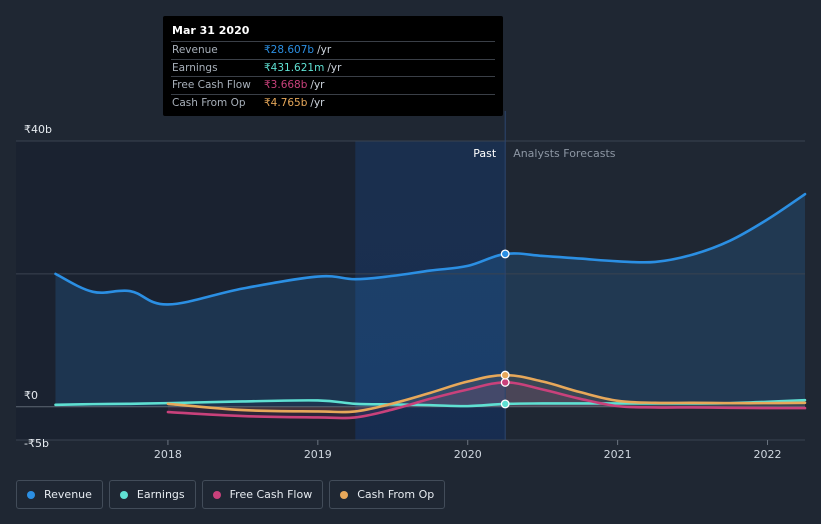 This screenshot has width=821, height=524. I want to click on highlight-point-cash-from-op, so click(505, 375).